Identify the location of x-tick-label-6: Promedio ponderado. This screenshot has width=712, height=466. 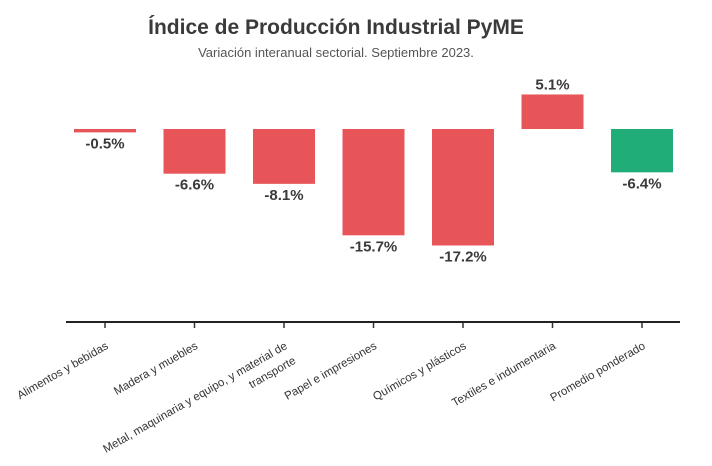
(597, 372).